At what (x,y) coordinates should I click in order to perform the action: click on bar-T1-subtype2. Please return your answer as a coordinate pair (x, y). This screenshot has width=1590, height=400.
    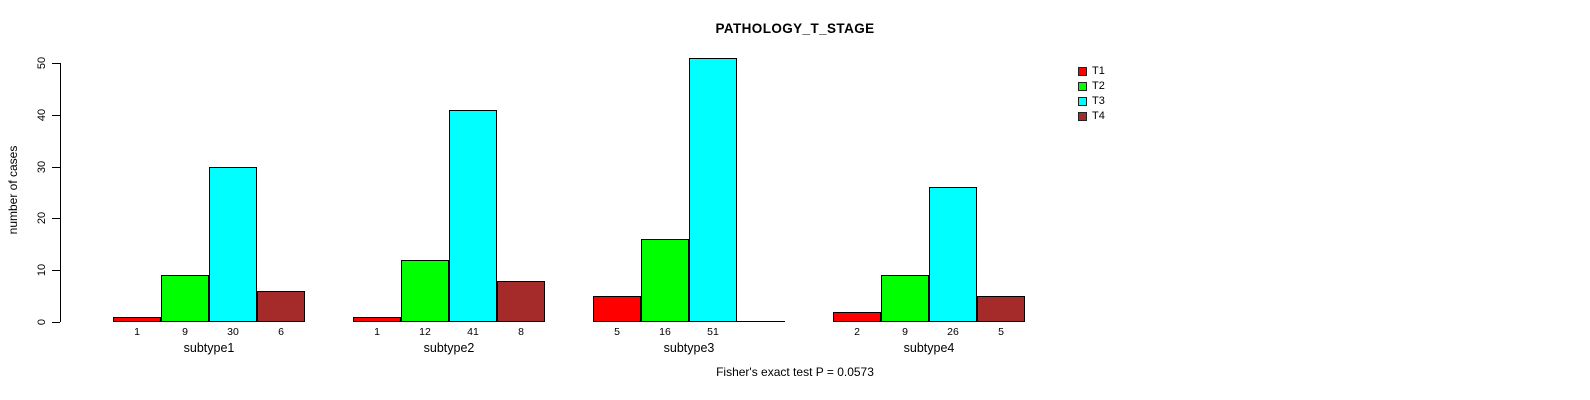
    Looking at the image, I should click on (377, 319).